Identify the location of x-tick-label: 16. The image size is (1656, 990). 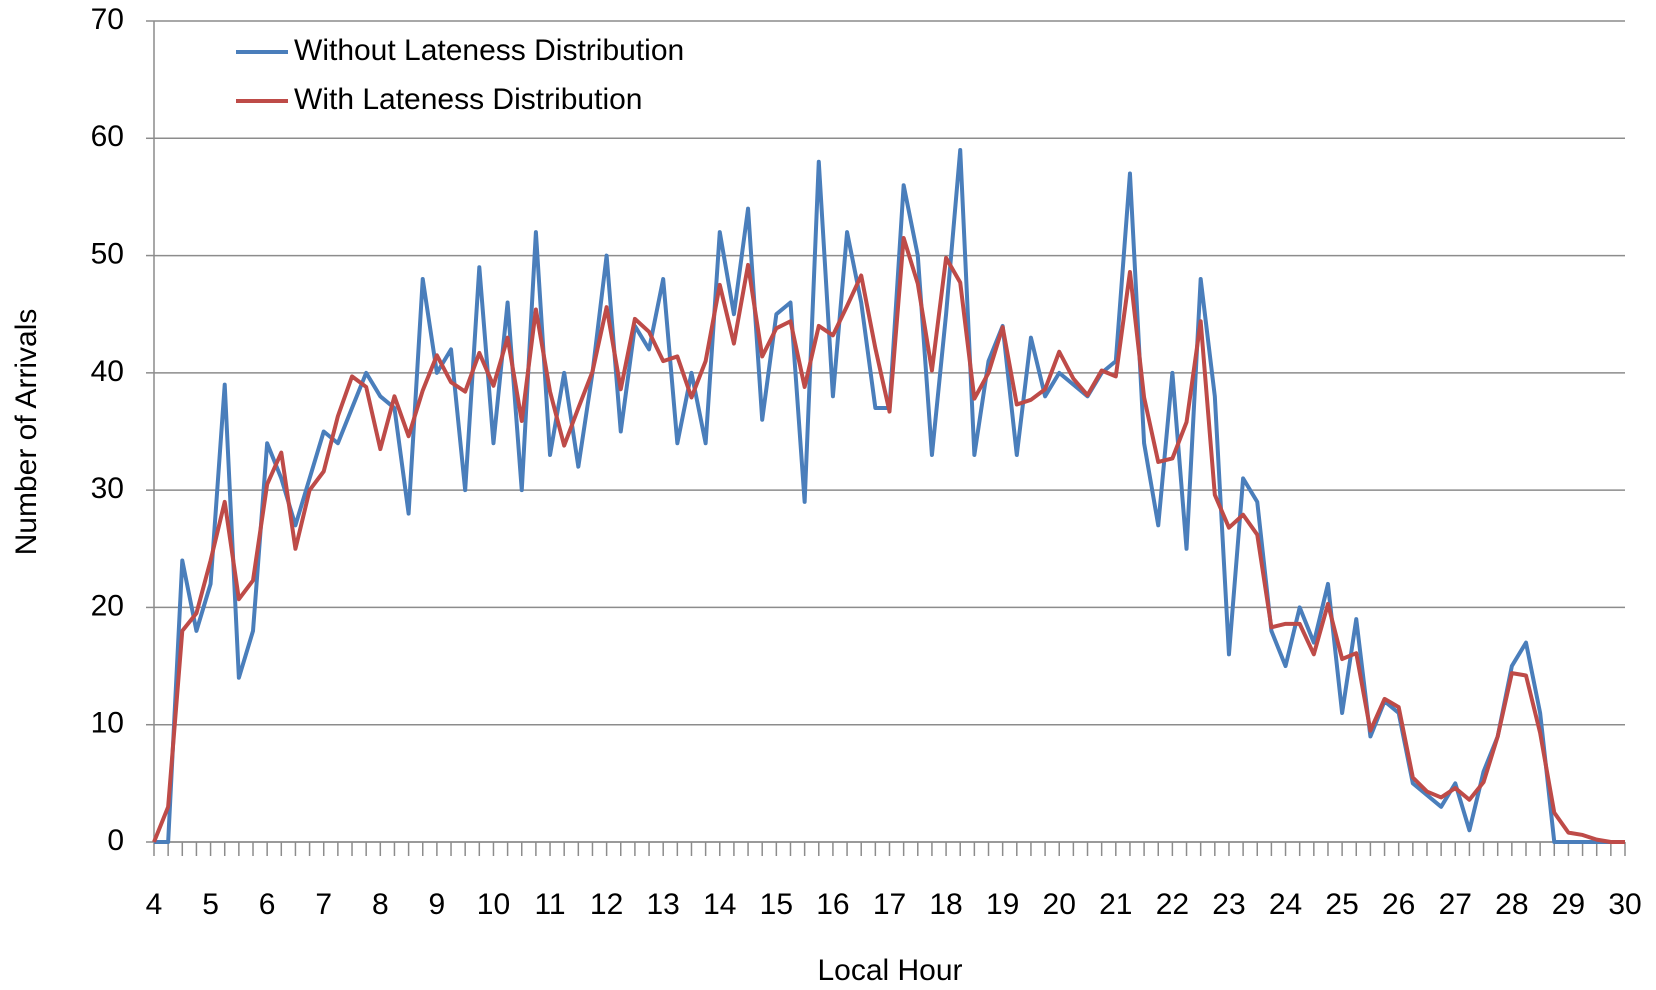
(832, 904).